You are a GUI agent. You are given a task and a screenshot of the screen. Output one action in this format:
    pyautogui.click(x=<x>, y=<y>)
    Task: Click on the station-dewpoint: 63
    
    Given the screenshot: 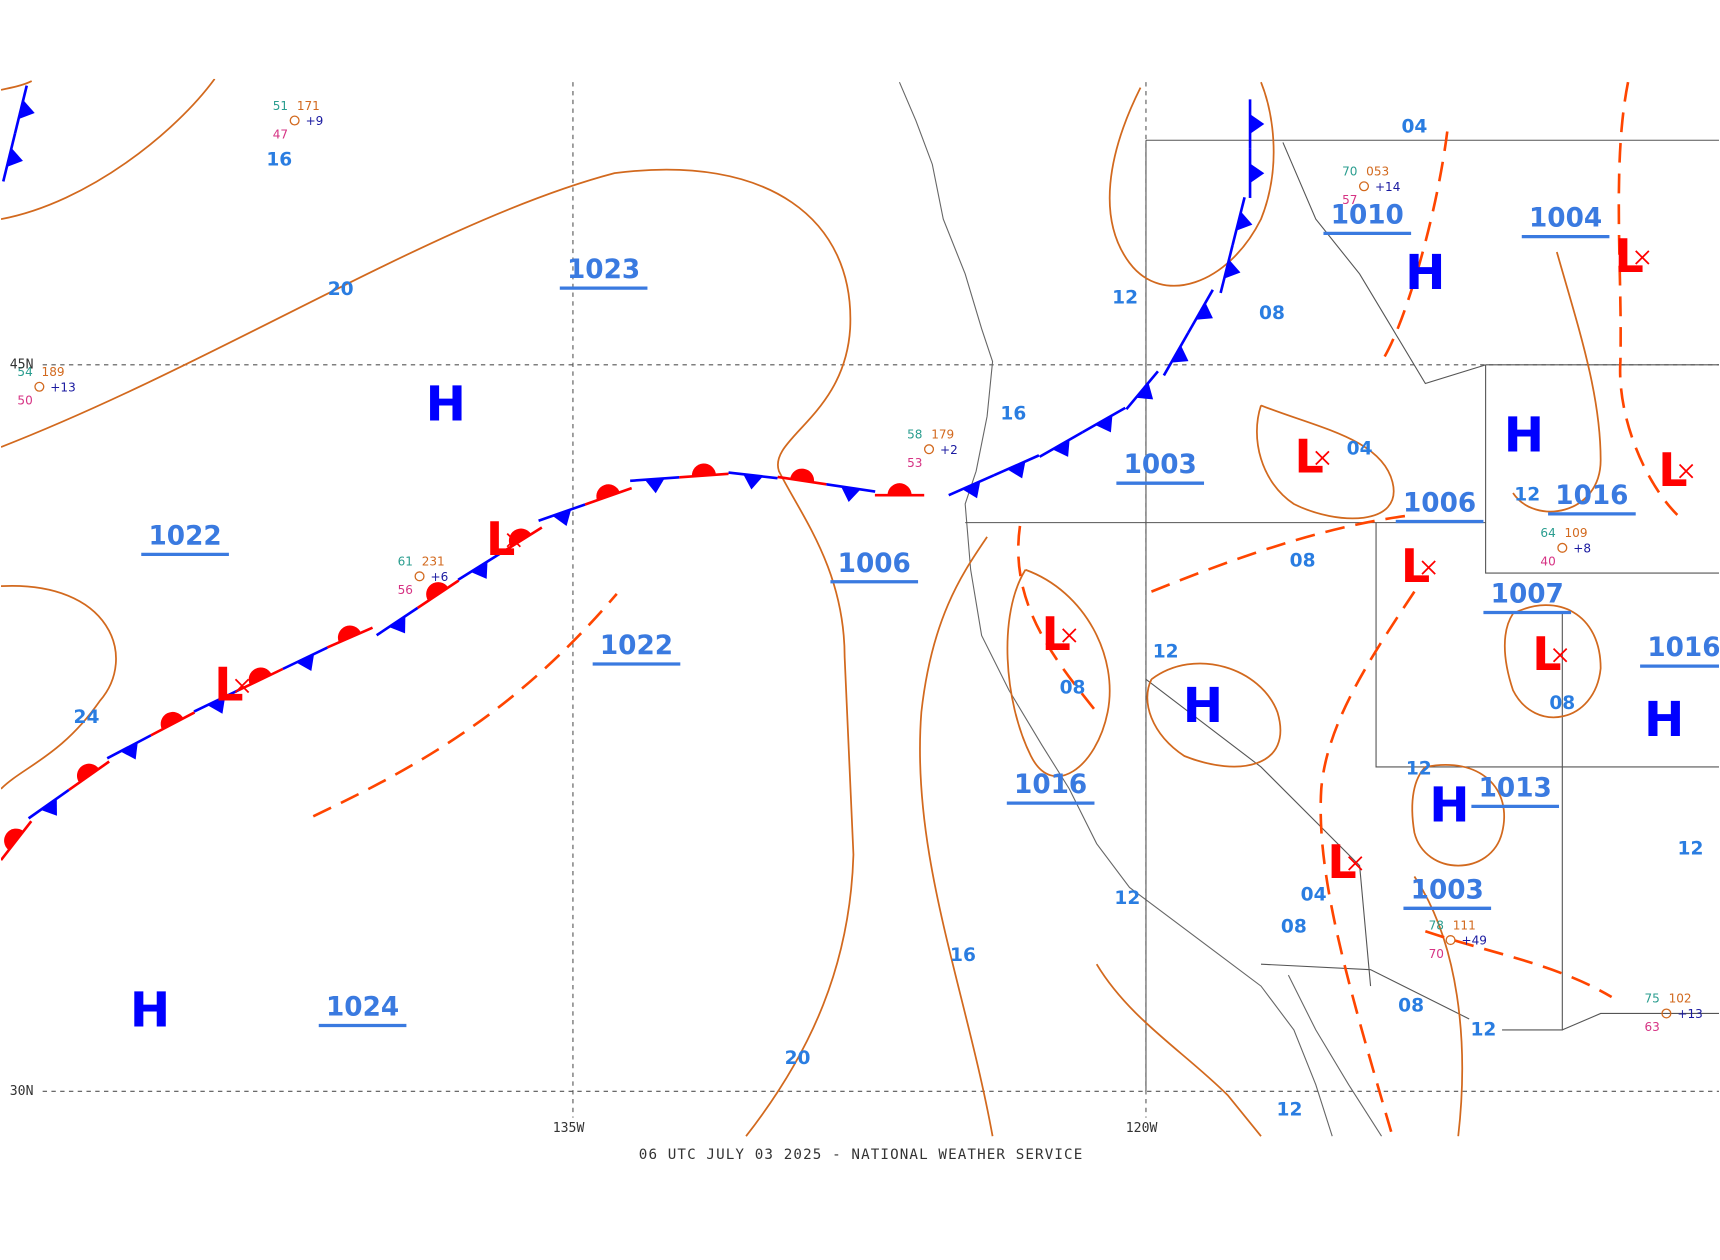 What is the action you would take?
    pyautogui.click(x=1651, y=1027)
    